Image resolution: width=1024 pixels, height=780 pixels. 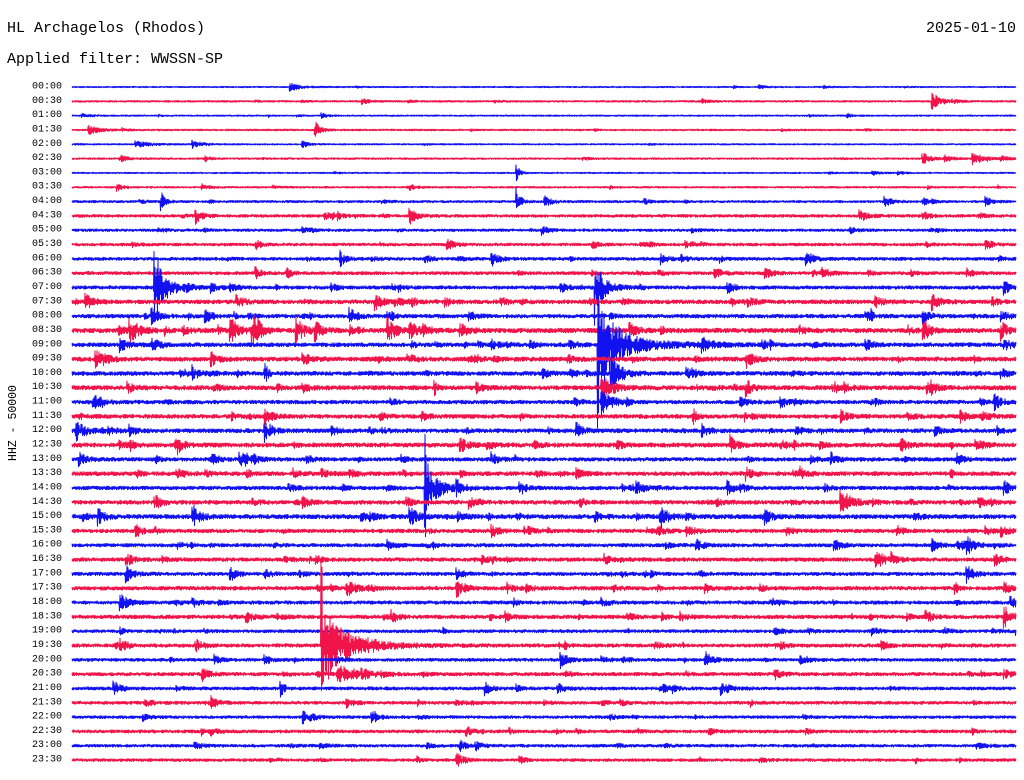 What do you see at coordinates (47, 631) in the screenshot?
I see `row-label-19-00: 19:00` at bounding box center [47, 631].